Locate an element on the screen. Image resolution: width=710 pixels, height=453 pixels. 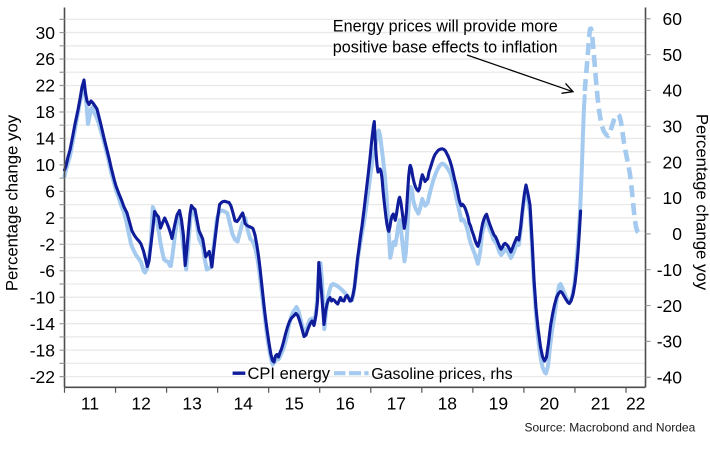
svg-text: 50 is located at coordinates (673, 55).